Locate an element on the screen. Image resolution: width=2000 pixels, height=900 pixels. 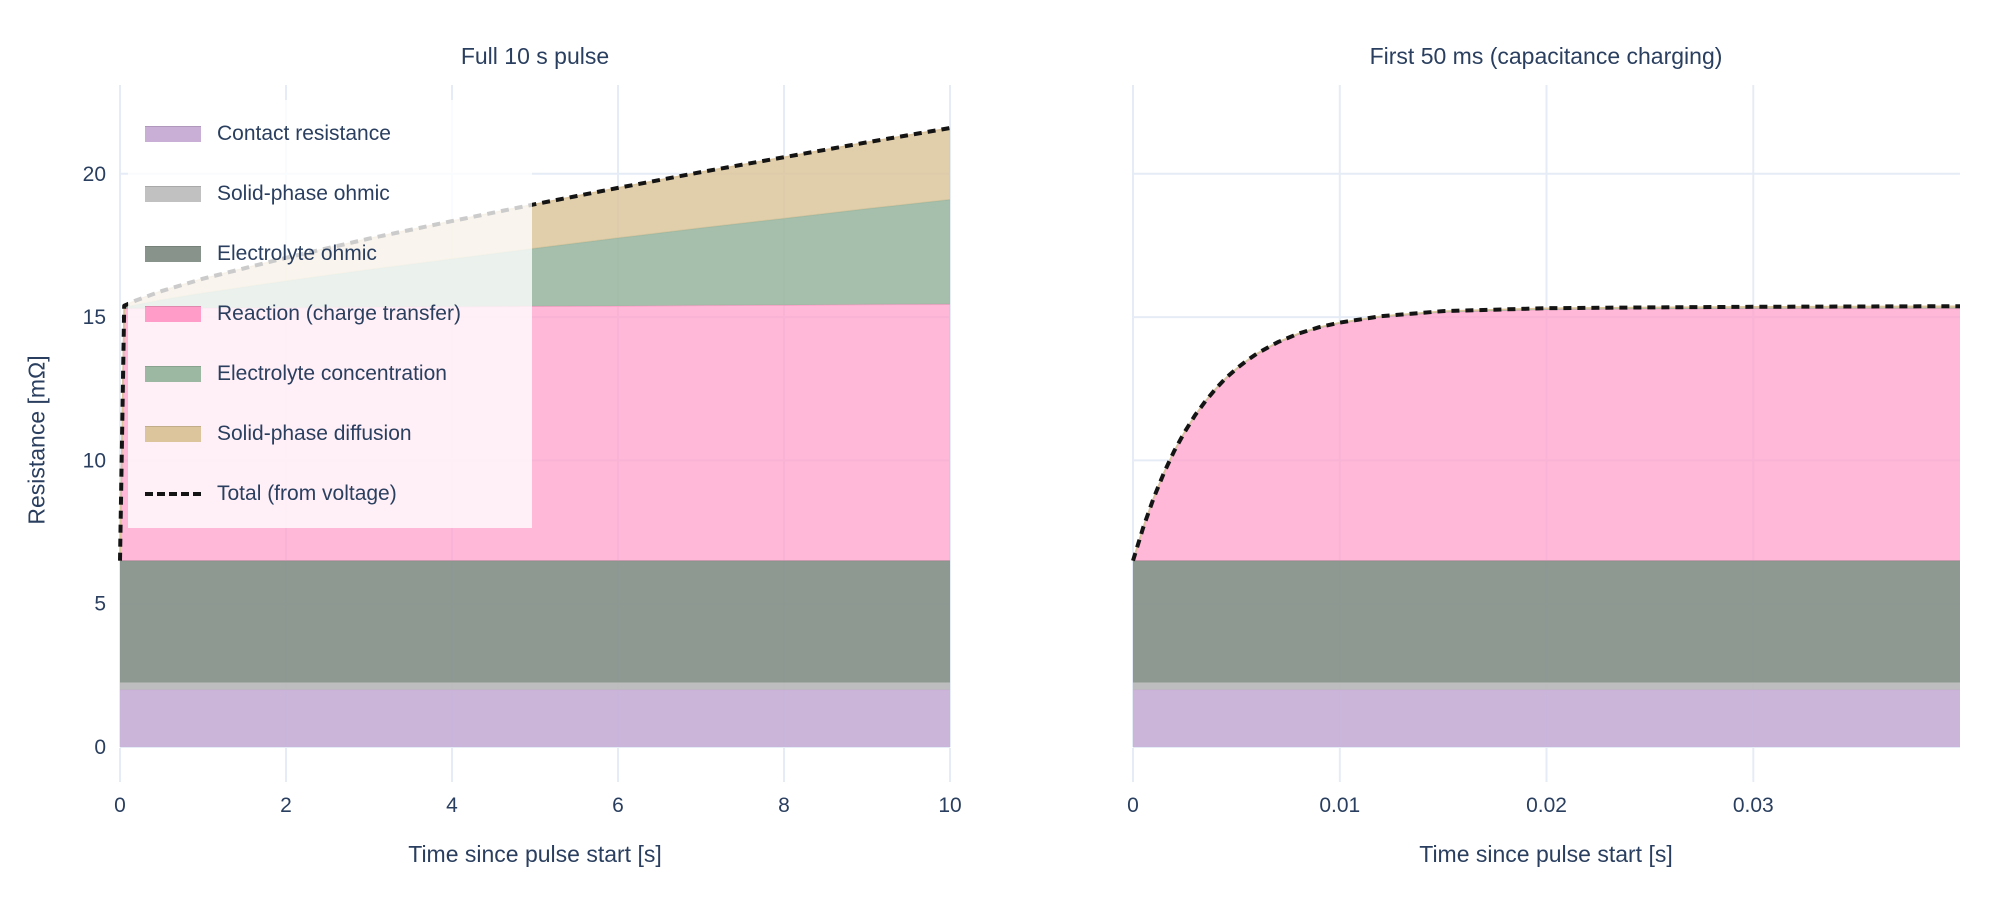
legend-item-contact-resistance: Contact resistance is located at coordinates (330, 134).